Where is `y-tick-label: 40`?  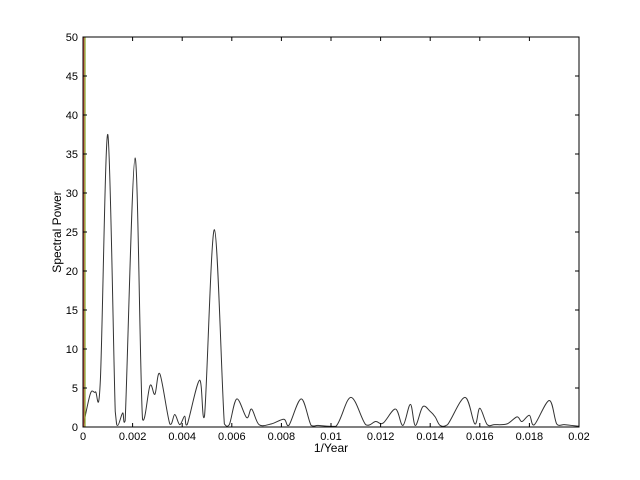
y-tick-label: 40 is located at coordinates (72, 116).